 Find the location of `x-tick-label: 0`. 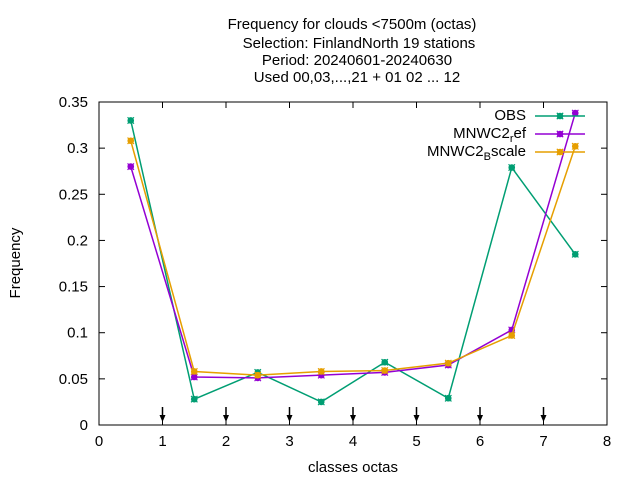

x-tick-label: 0 is located at coordinates (99, 441).